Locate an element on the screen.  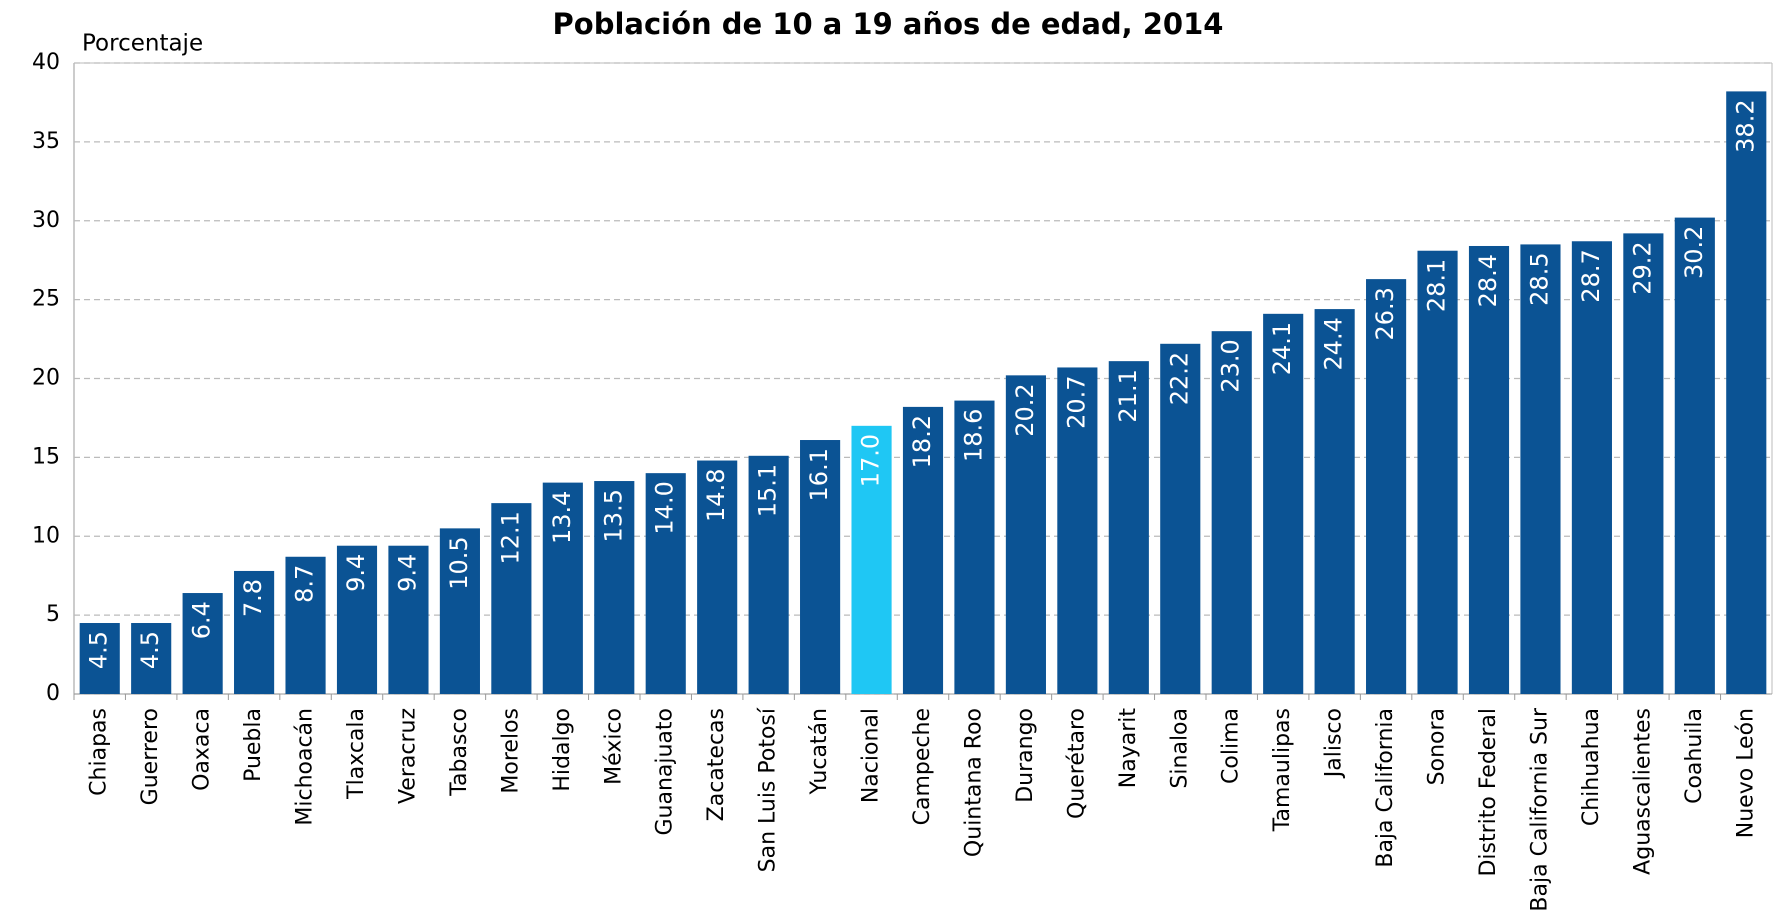
chart-title: Población de 10 a 19 años de edad, 2014 is located at coordinates (888, 24).